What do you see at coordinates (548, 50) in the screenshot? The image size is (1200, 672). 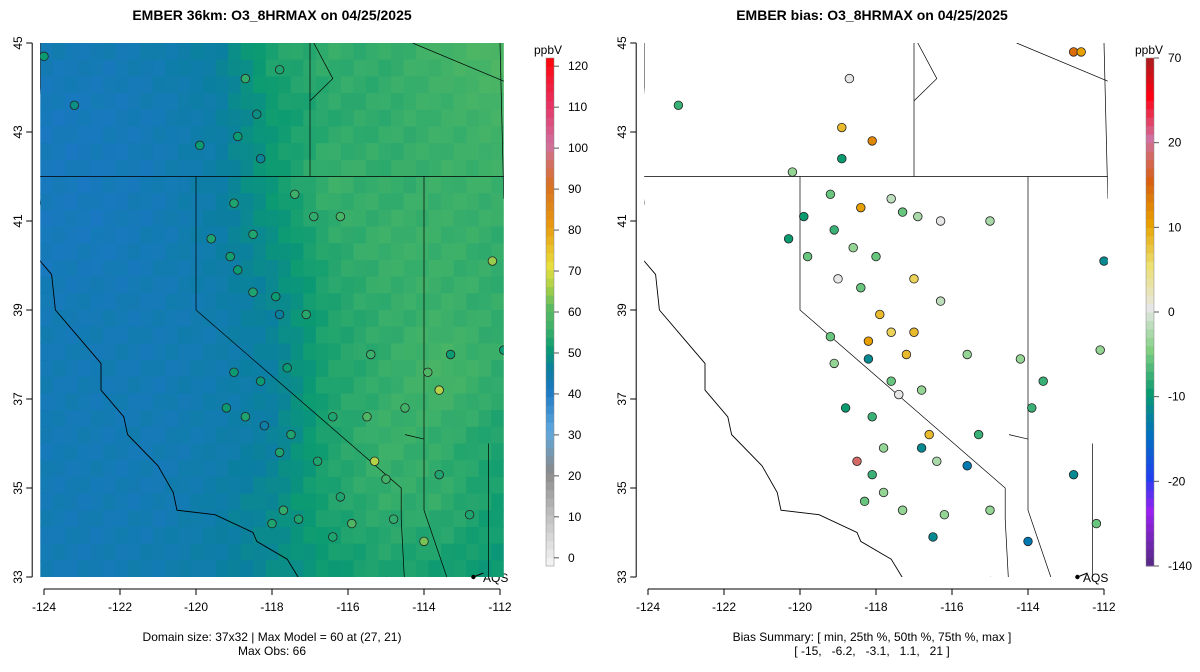 I see `left-cbar-label: ppbV` at bounding box center [548, 50].